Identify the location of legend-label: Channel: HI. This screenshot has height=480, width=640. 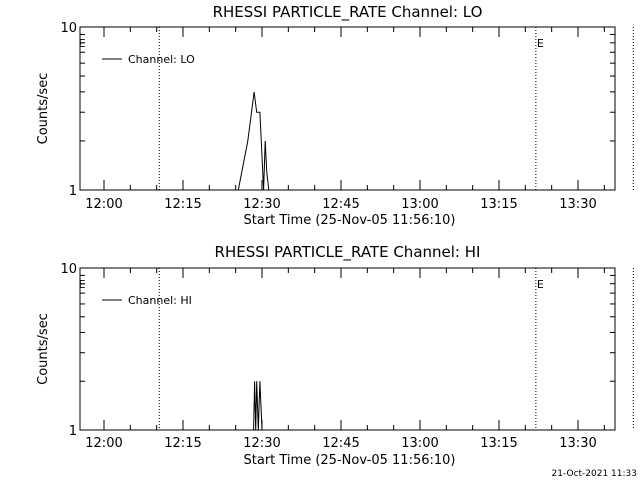
(160, 300).